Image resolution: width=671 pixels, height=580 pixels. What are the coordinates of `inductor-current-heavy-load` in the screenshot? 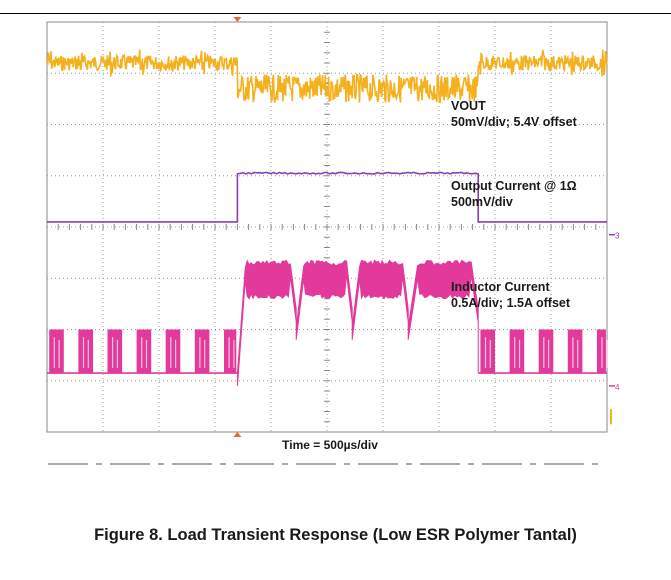 It's located at (357, 322).